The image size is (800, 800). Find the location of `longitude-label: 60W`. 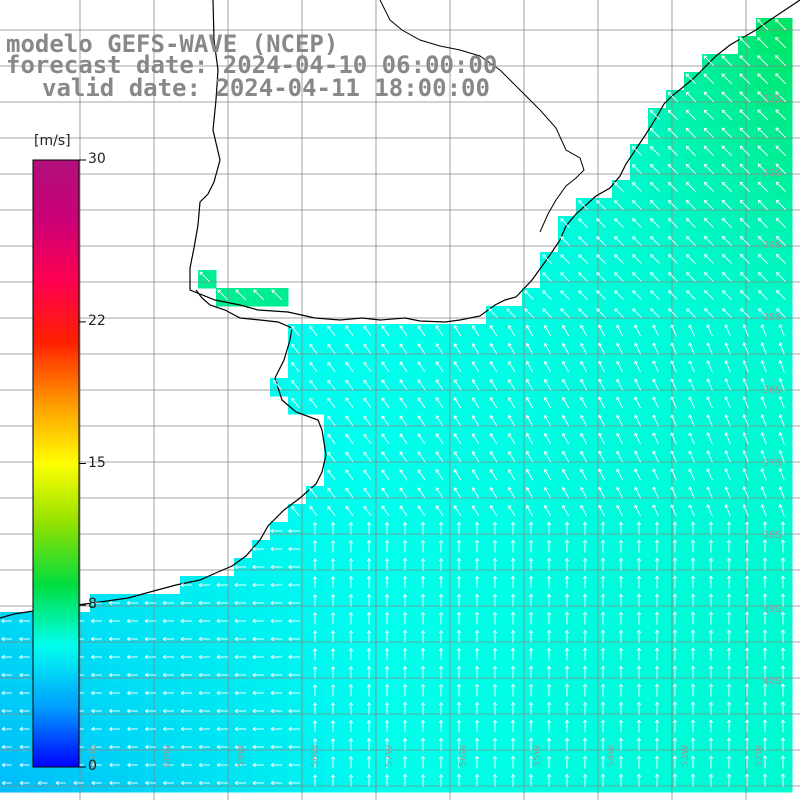

longitude-label: 60W is located at coordinates (167, 756).